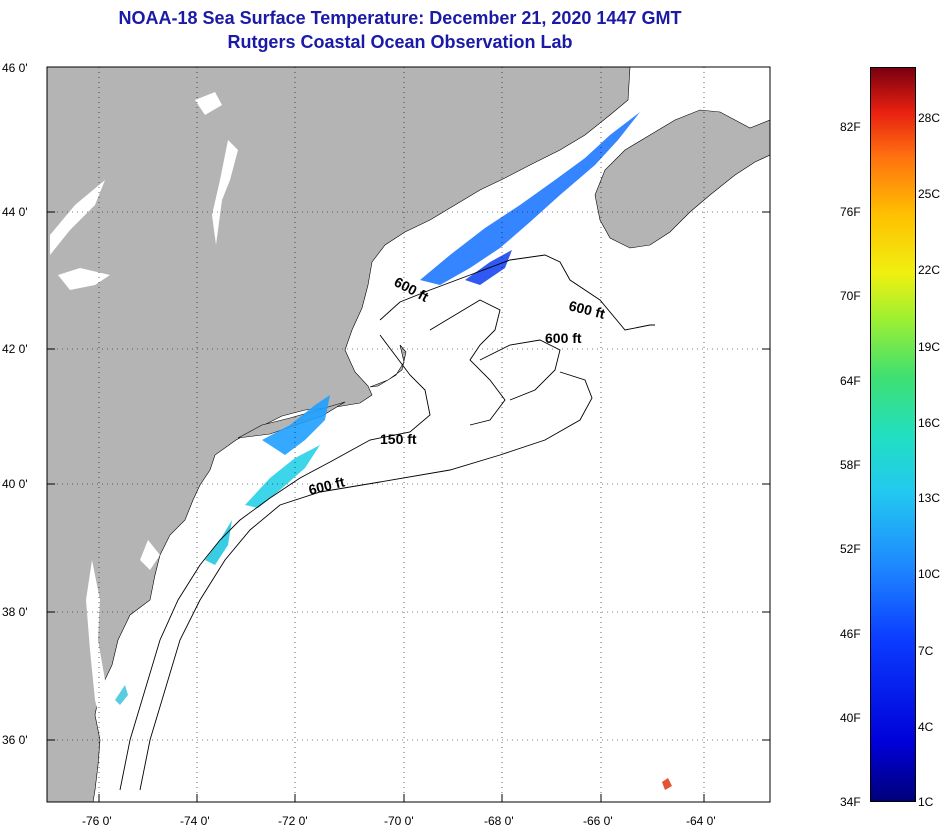 Image resolution: width=944 pixels, height=832 pixels. I want to click on contour-gulf-basin, so click(517, 292).